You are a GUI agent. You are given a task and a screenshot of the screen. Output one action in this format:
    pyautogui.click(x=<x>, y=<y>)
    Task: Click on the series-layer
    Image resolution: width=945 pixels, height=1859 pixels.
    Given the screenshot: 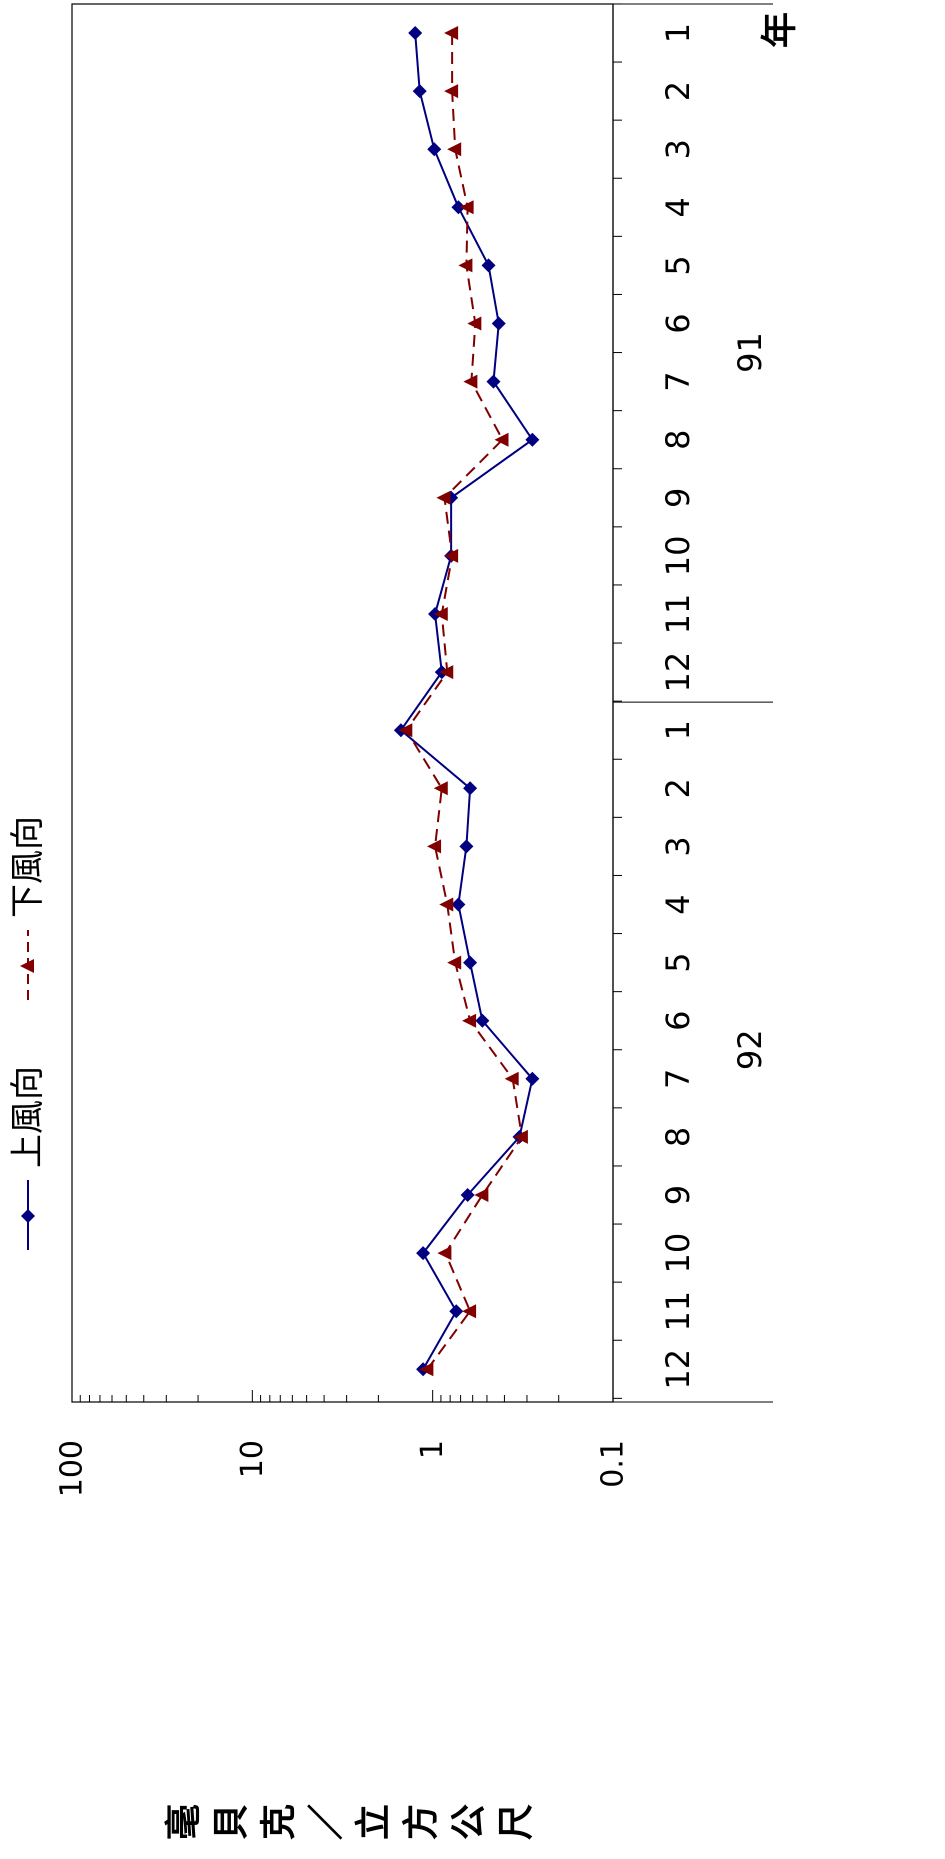 What is the action you would take?
    pyautogui.click(x=466, y=701)
    